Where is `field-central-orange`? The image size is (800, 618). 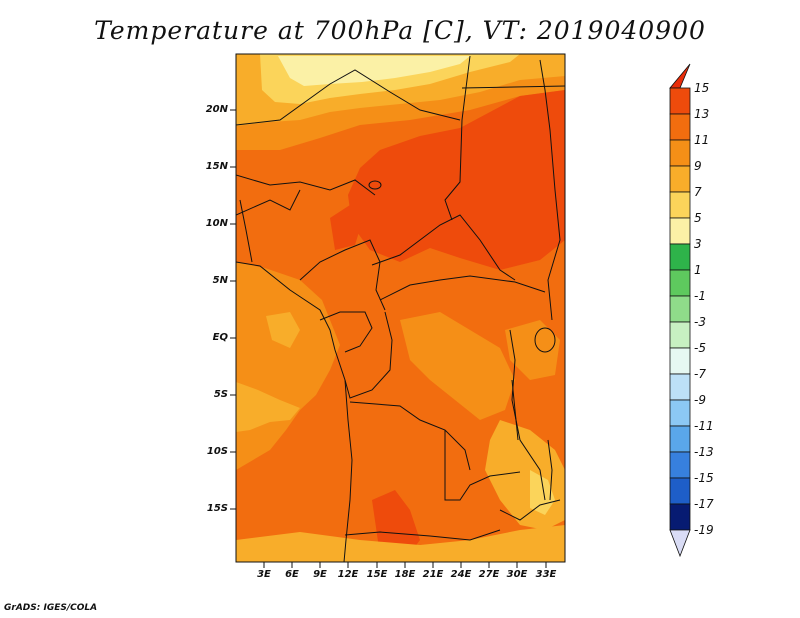
field-central-orange is located at coordinates (457, 366).